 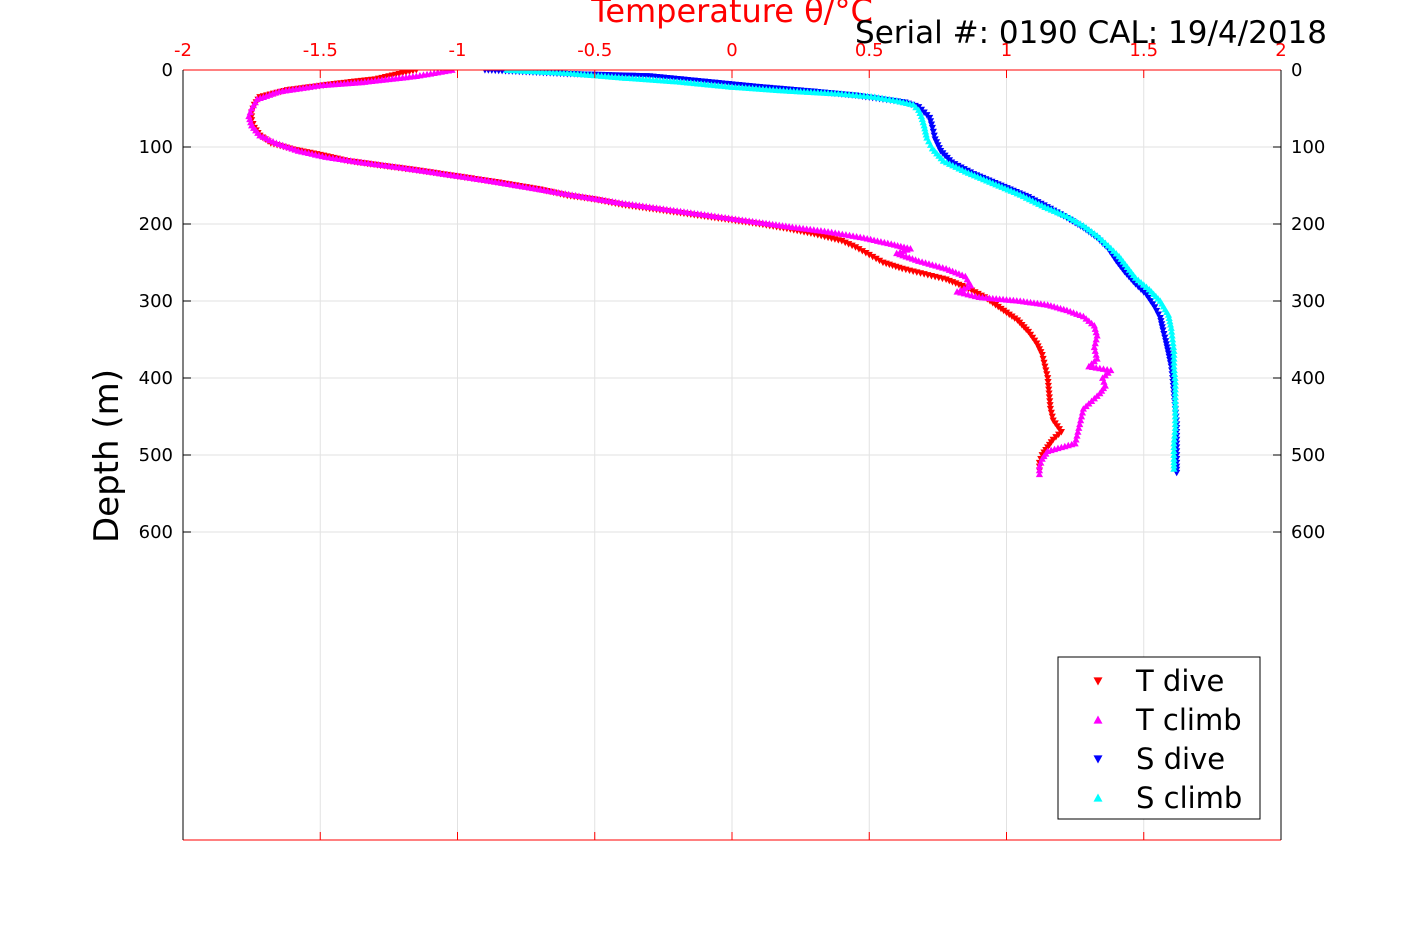 What do you see at coordinates (156, 532) in the screenshot?
I see `y-tick-label-left: 600` at bounding box center [156, 532].